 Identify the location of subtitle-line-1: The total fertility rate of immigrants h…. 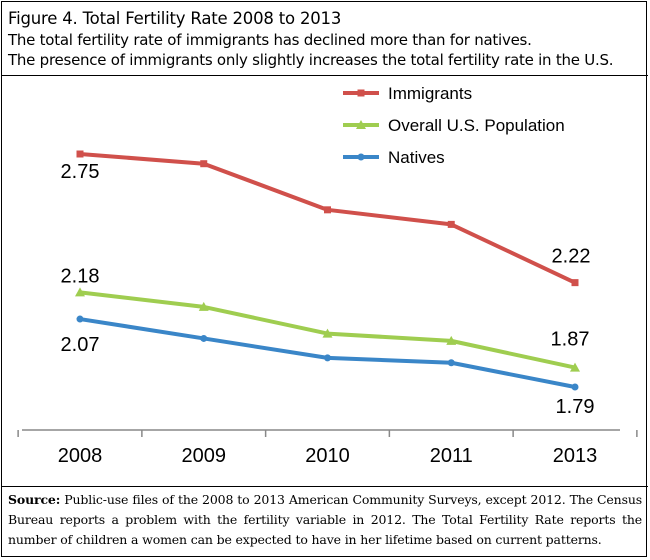
(270, 40).